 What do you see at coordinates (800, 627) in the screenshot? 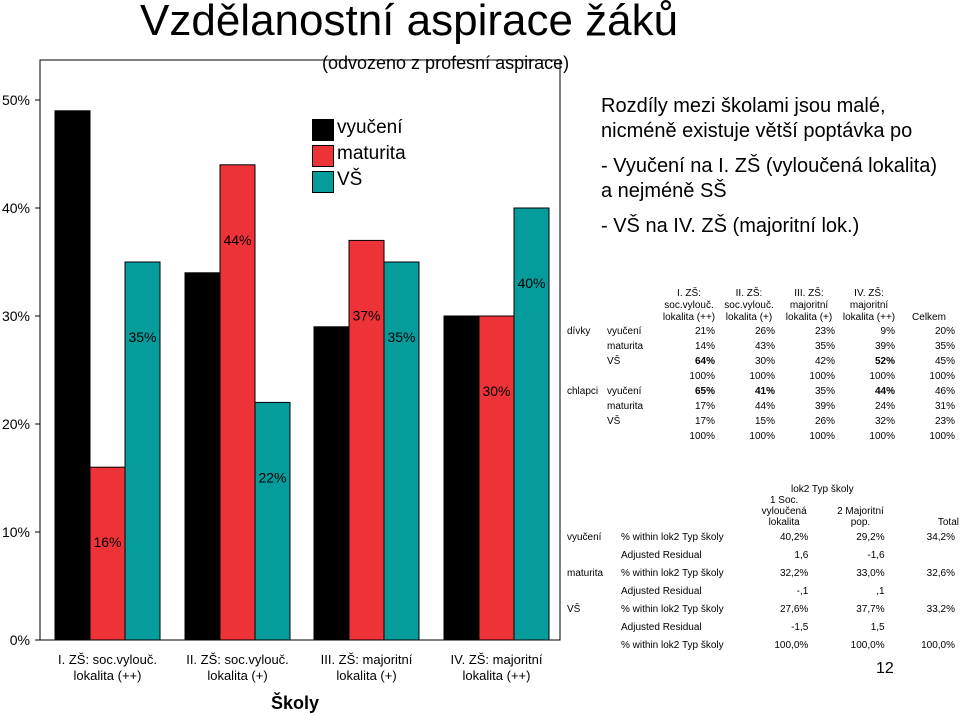
I see `table-cell: -1,5` at bounding box center [800, 627].